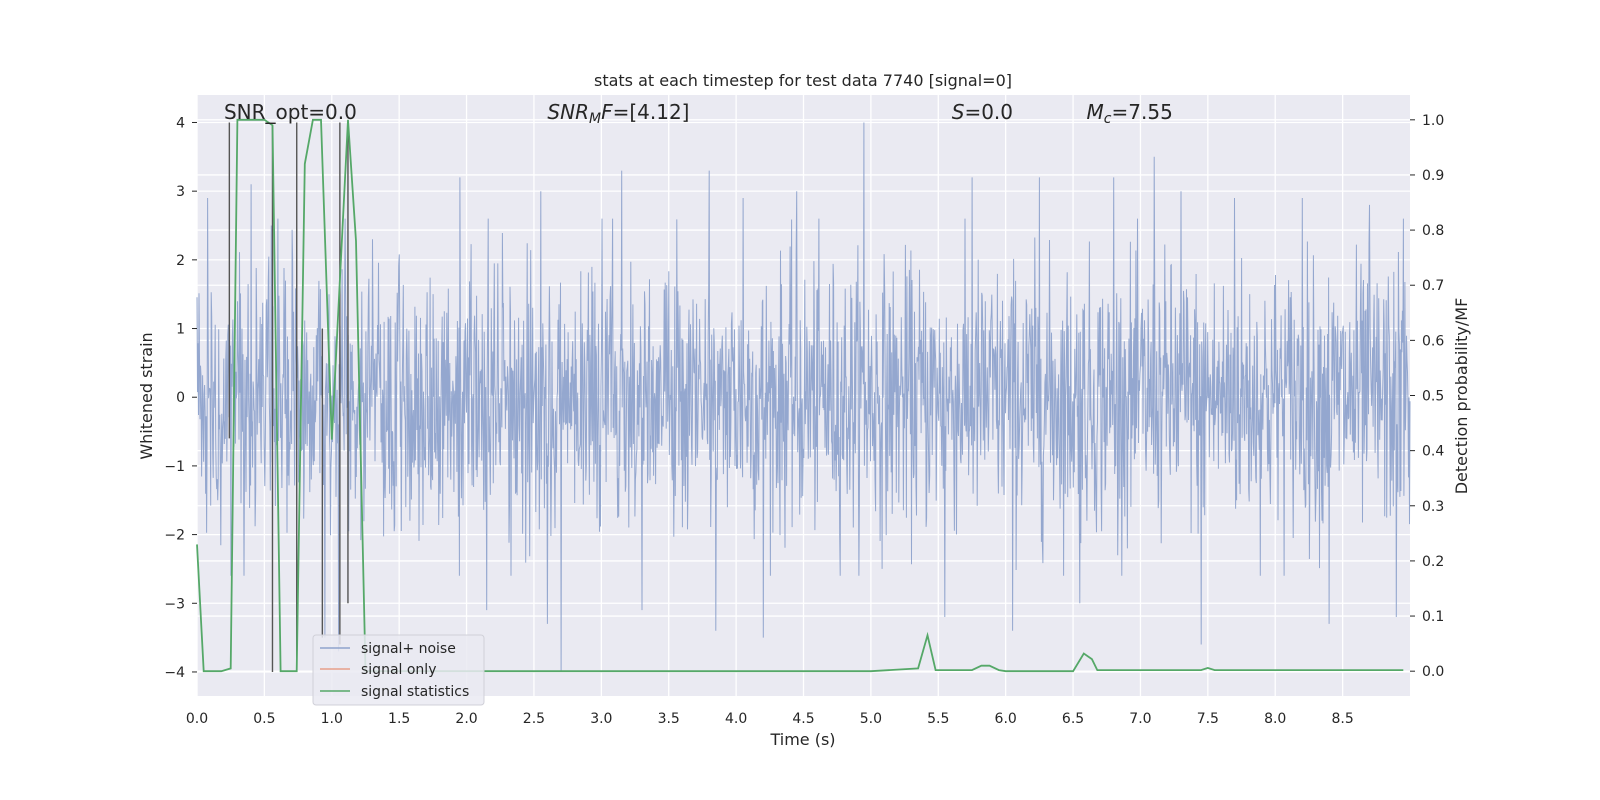 The height and width of the screenshot is (800, 1600). I want to click on y2-tick-label: 0.1, so click(1433, 617).